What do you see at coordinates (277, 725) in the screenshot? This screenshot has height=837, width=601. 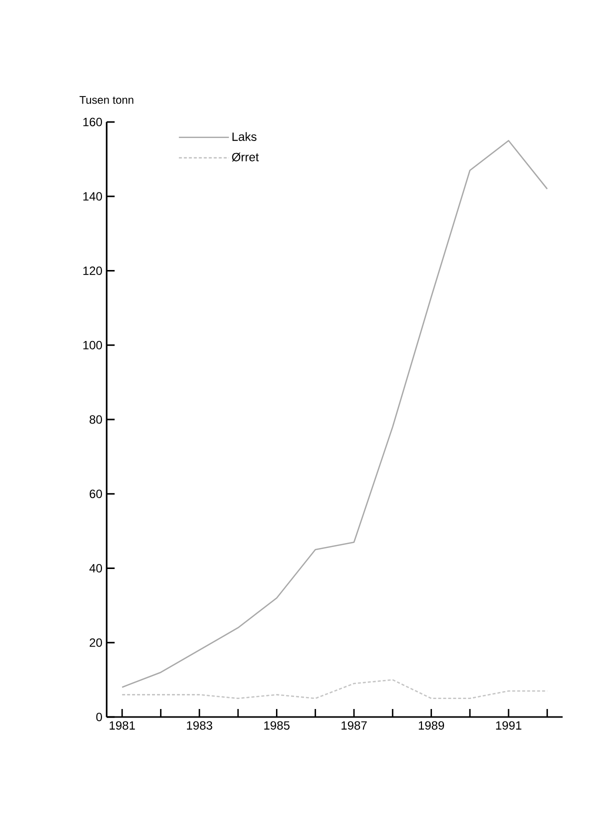 I see `x-tick-label: 1985` at bounding box center [277, 725].